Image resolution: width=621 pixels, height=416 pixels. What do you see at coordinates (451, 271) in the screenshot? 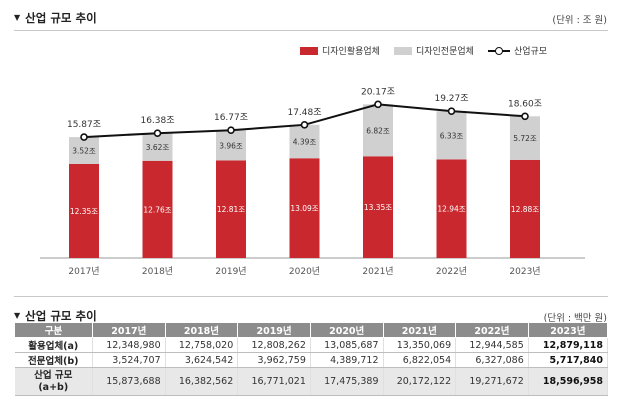
I see `x-tick-label: 2022년` at bounding box center [451, 271].